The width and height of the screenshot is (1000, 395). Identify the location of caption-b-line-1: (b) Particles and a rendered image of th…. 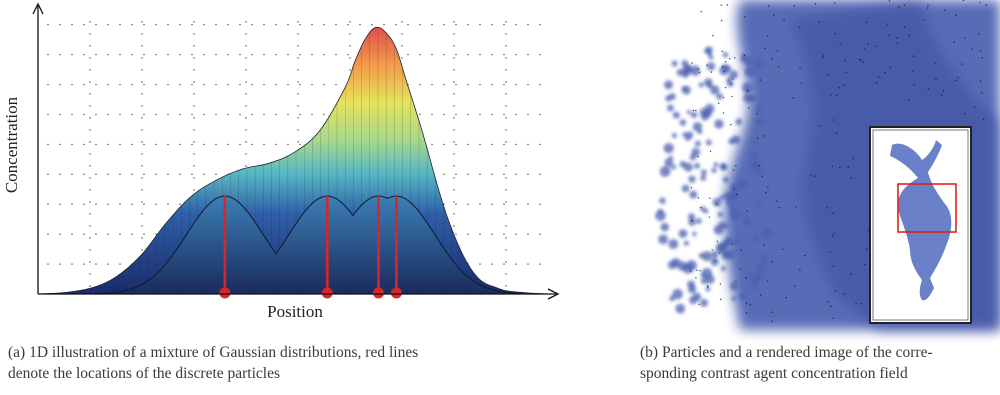
(786, 352).